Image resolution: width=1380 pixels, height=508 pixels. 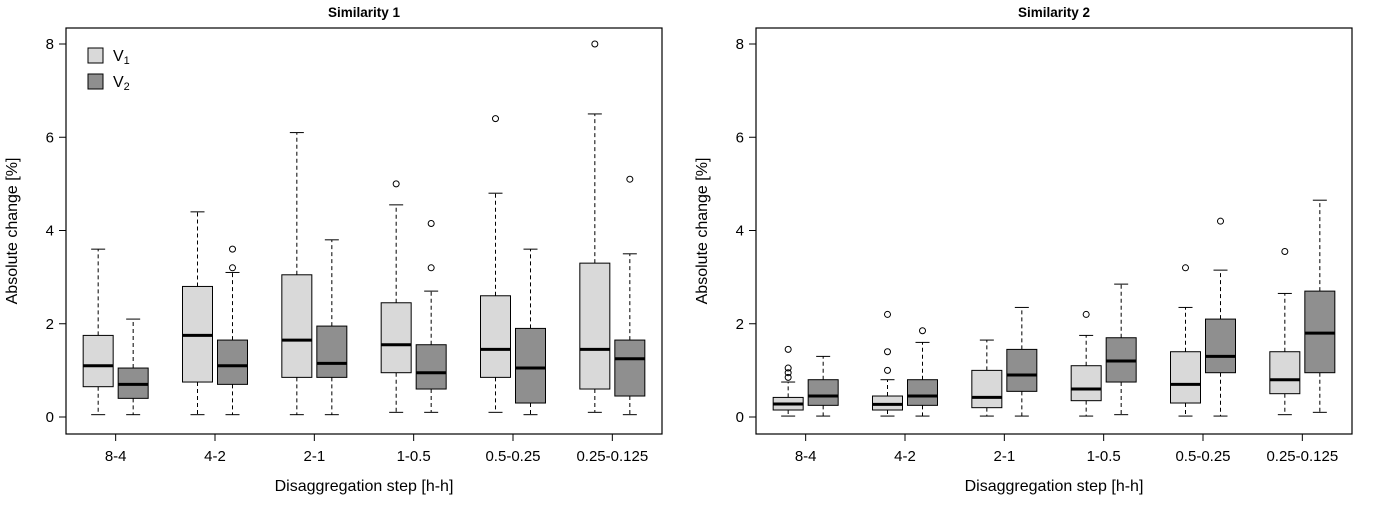 I want to click on legend-swatch-V1, so click(x=95, y=55).